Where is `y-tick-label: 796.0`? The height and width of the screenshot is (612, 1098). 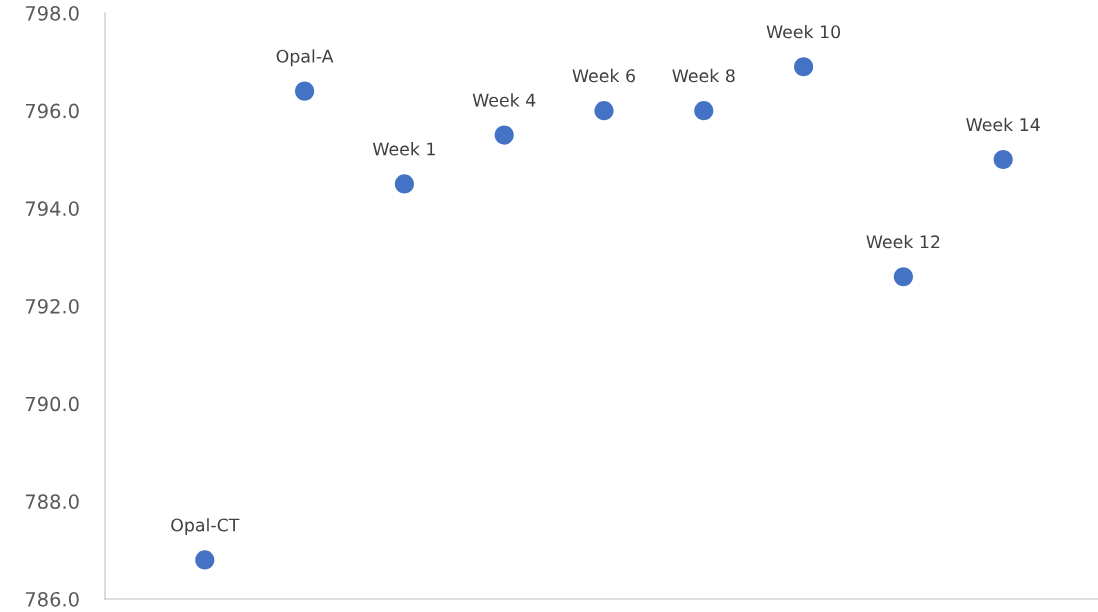 y-tick-label: 796.0 is located at coordinates (52, 111).